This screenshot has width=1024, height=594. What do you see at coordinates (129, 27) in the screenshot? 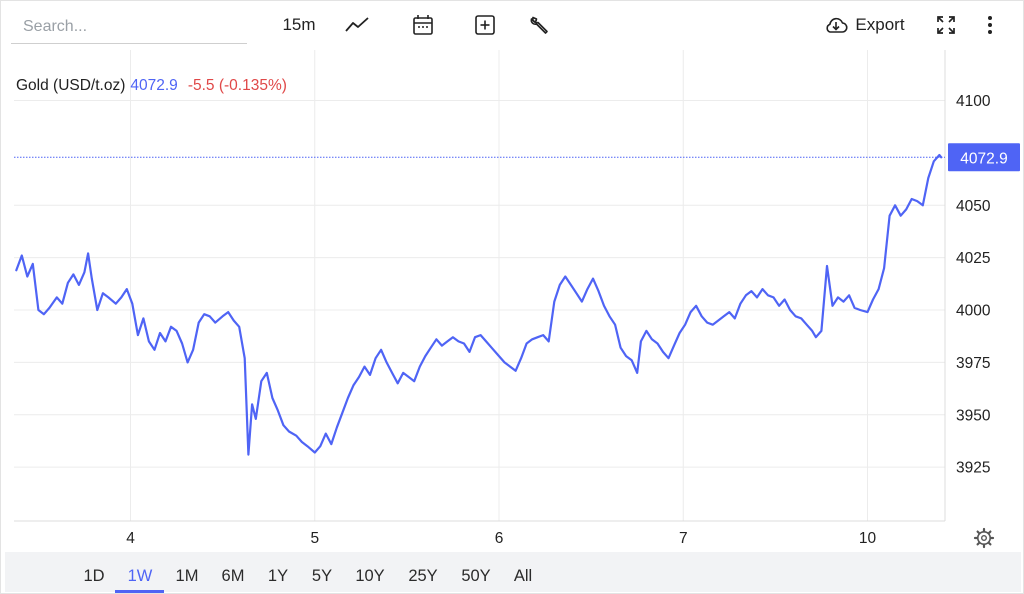
I see `search-input` at bounding box center [129, 27].